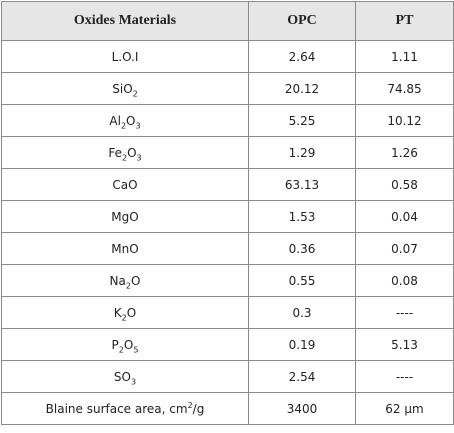  I want to click on material-cell: SO3, so click(125, 376).